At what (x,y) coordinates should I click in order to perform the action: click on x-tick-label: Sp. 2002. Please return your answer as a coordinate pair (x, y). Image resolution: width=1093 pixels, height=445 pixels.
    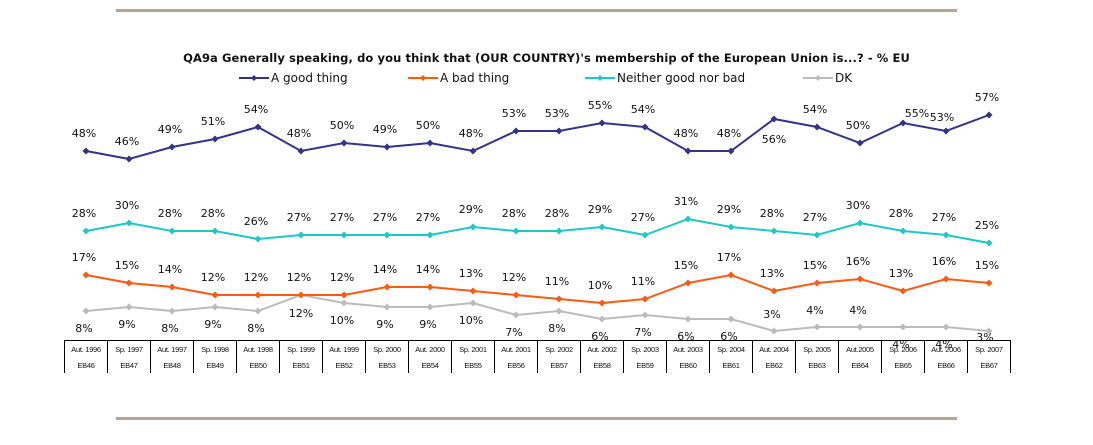
    Looking at the image, I should click on (559, 349).